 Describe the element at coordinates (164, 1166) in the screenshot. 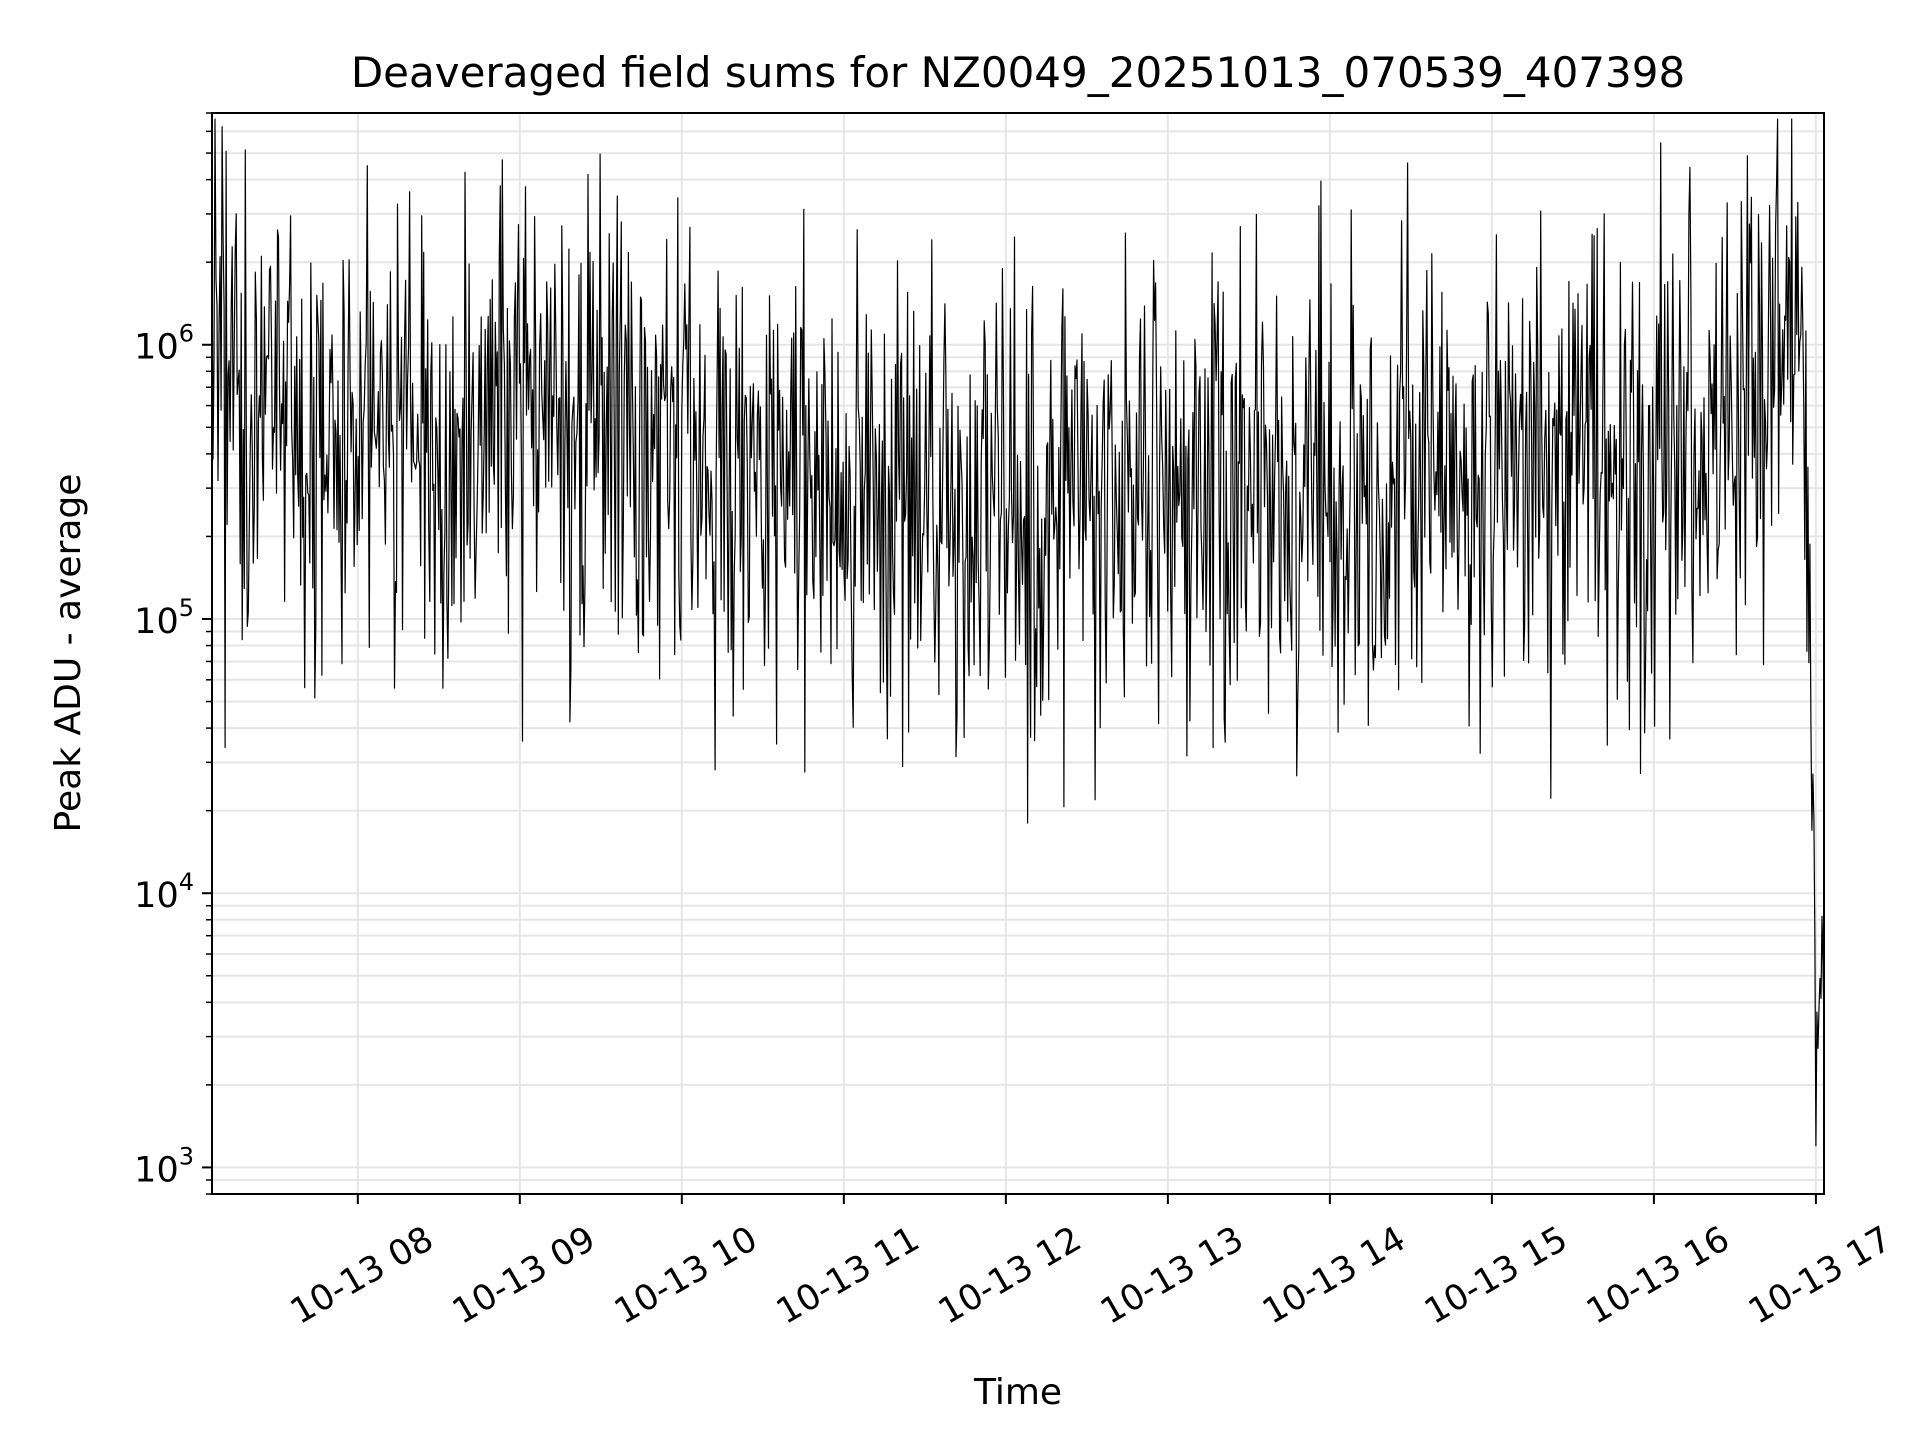

I see `y-tick-label: 10³` at that location.